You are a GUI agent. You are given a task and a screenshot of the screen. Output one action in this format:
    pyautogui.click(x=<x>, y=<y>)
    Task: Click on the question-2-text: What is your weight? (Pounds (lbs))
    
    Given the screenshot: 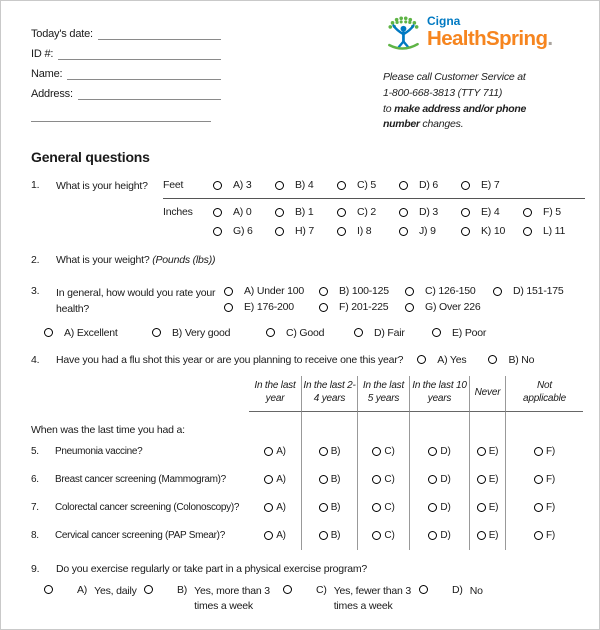 What is the action you would take?
    pyautogui.click(x=136, y=260)
    